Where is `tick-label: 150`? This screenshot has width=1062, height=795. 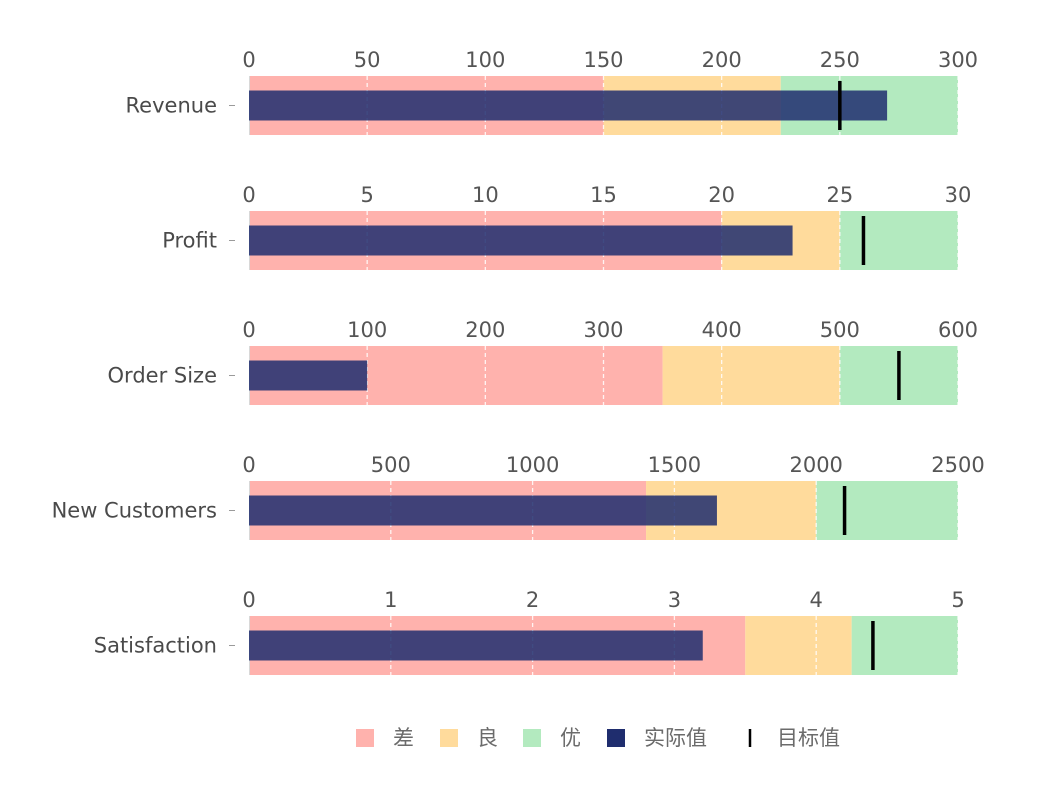 tick-label: 150 is located at coordinates (603, 60).